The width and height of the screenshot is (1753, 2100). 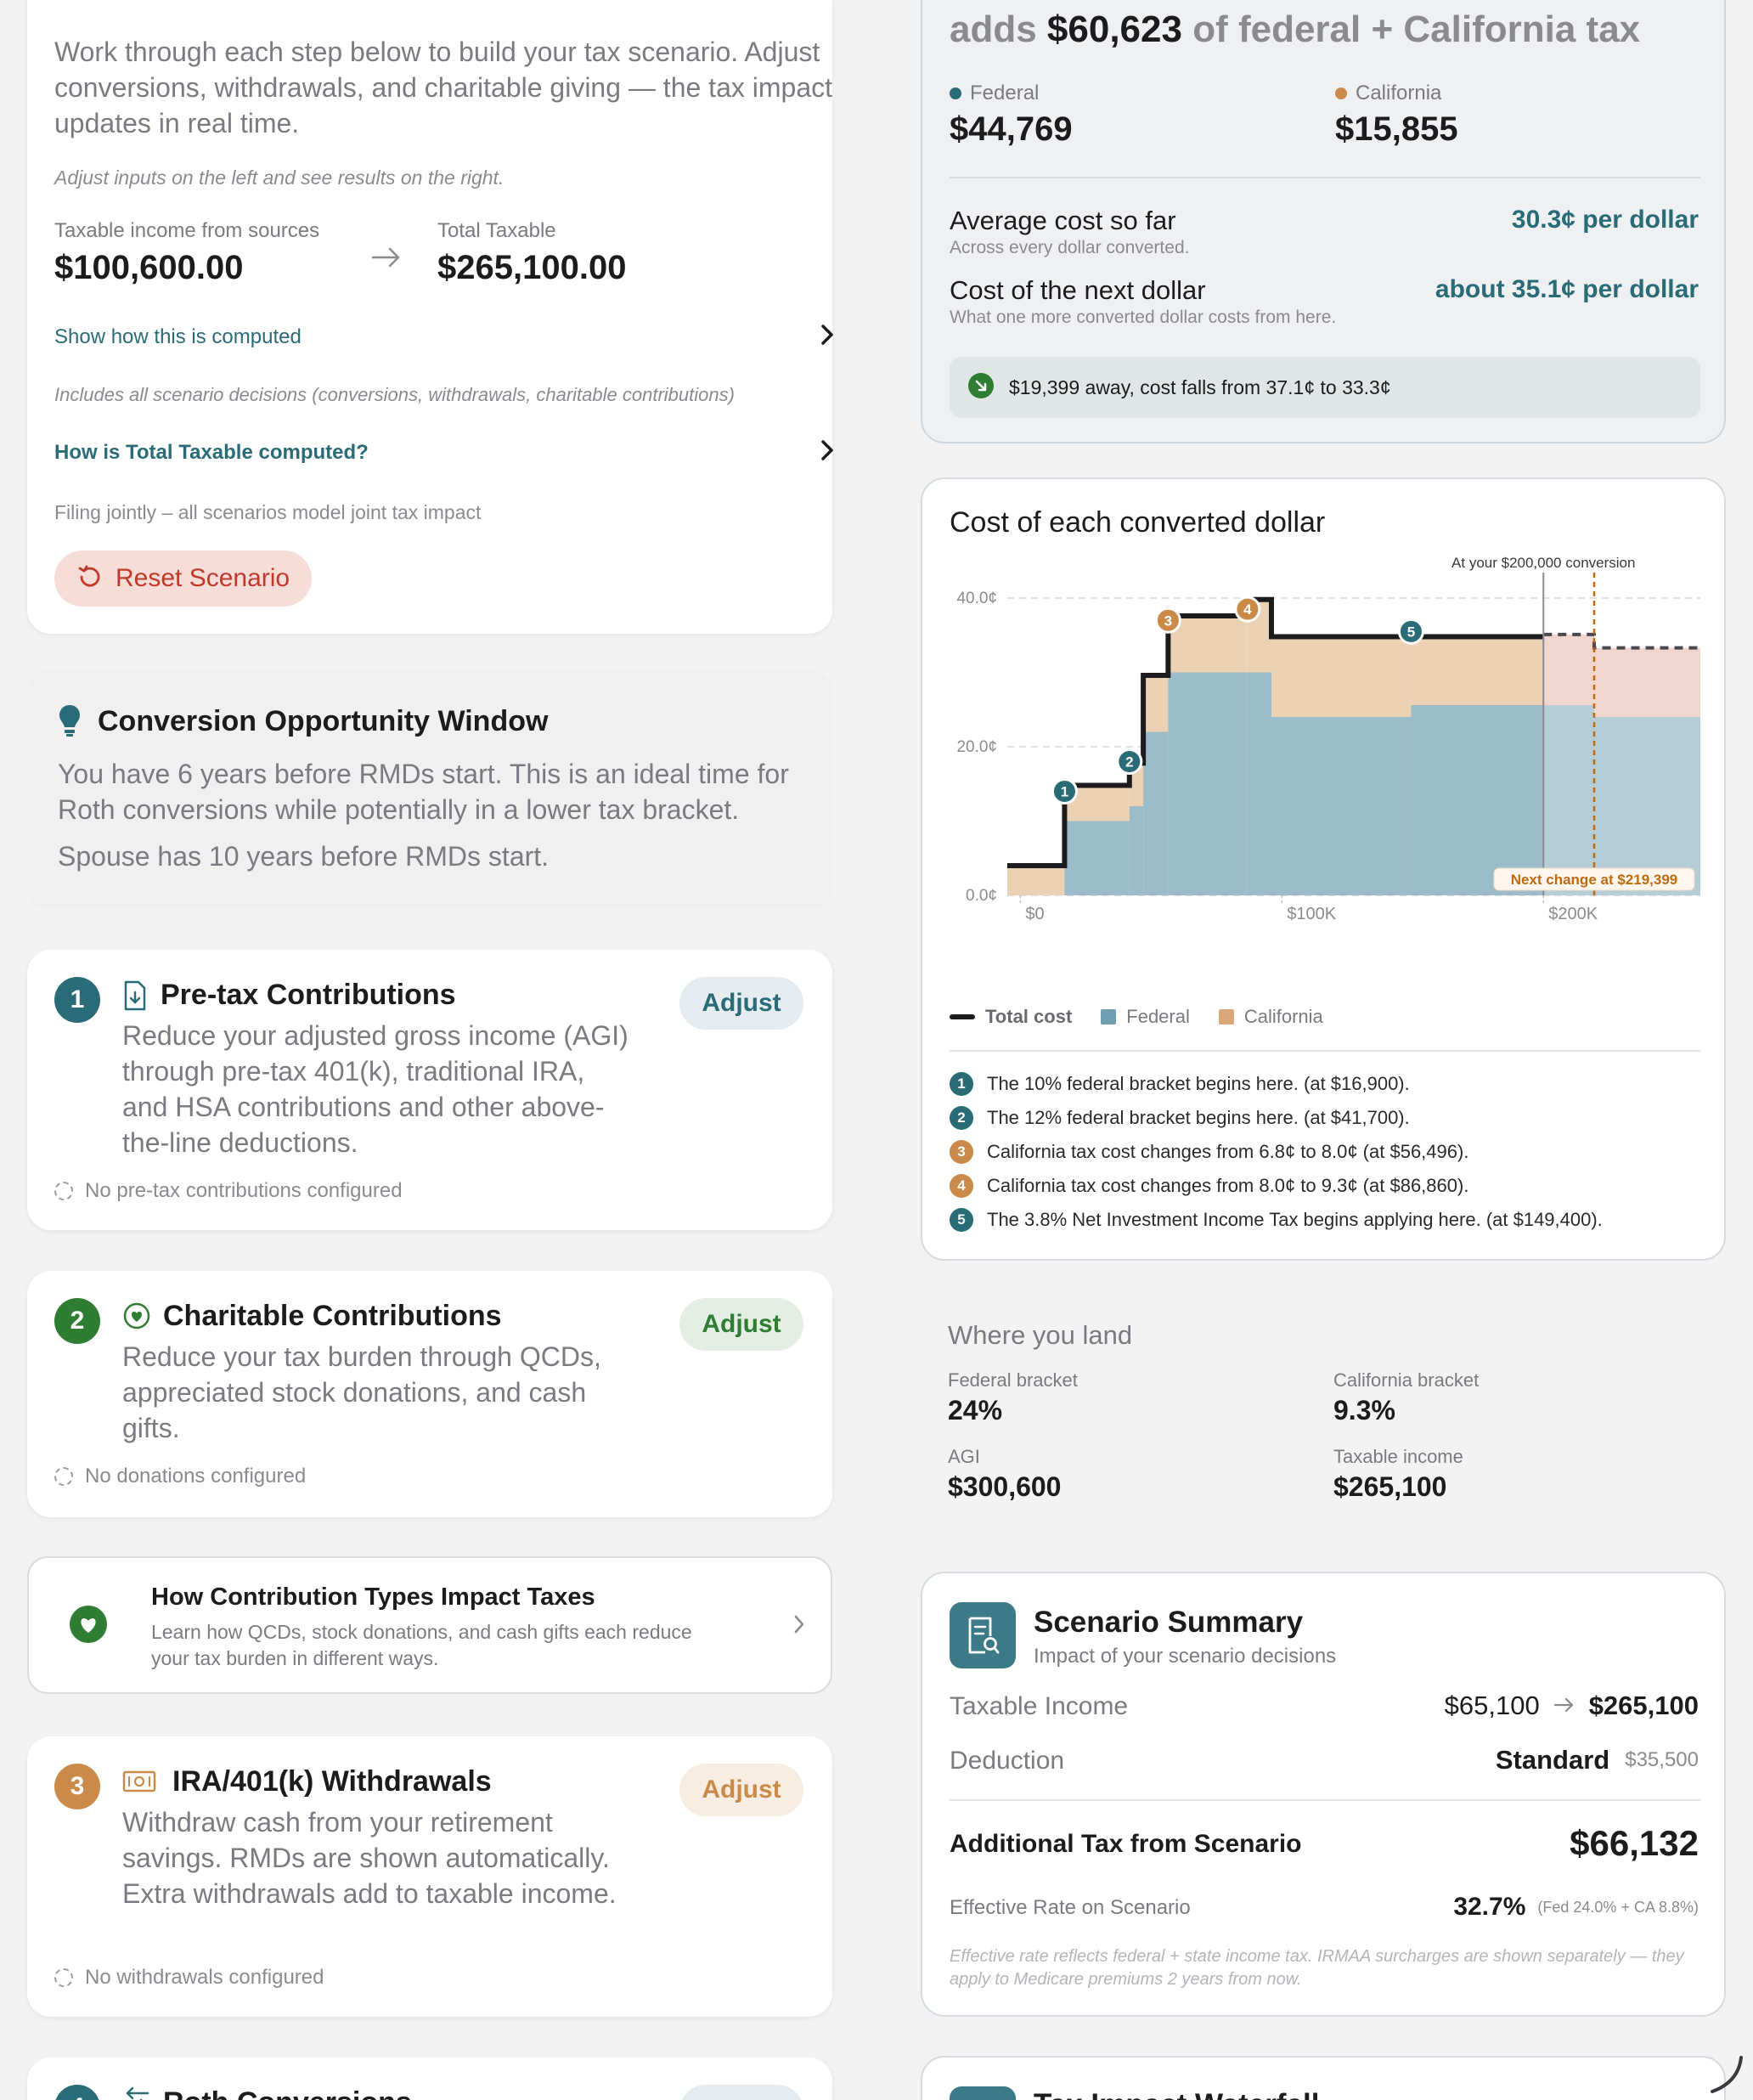 What do you see at coordinates (961, 1084) in the screenshot?
I see `footnote-badge: 1` at bounding box center [961, 1084].